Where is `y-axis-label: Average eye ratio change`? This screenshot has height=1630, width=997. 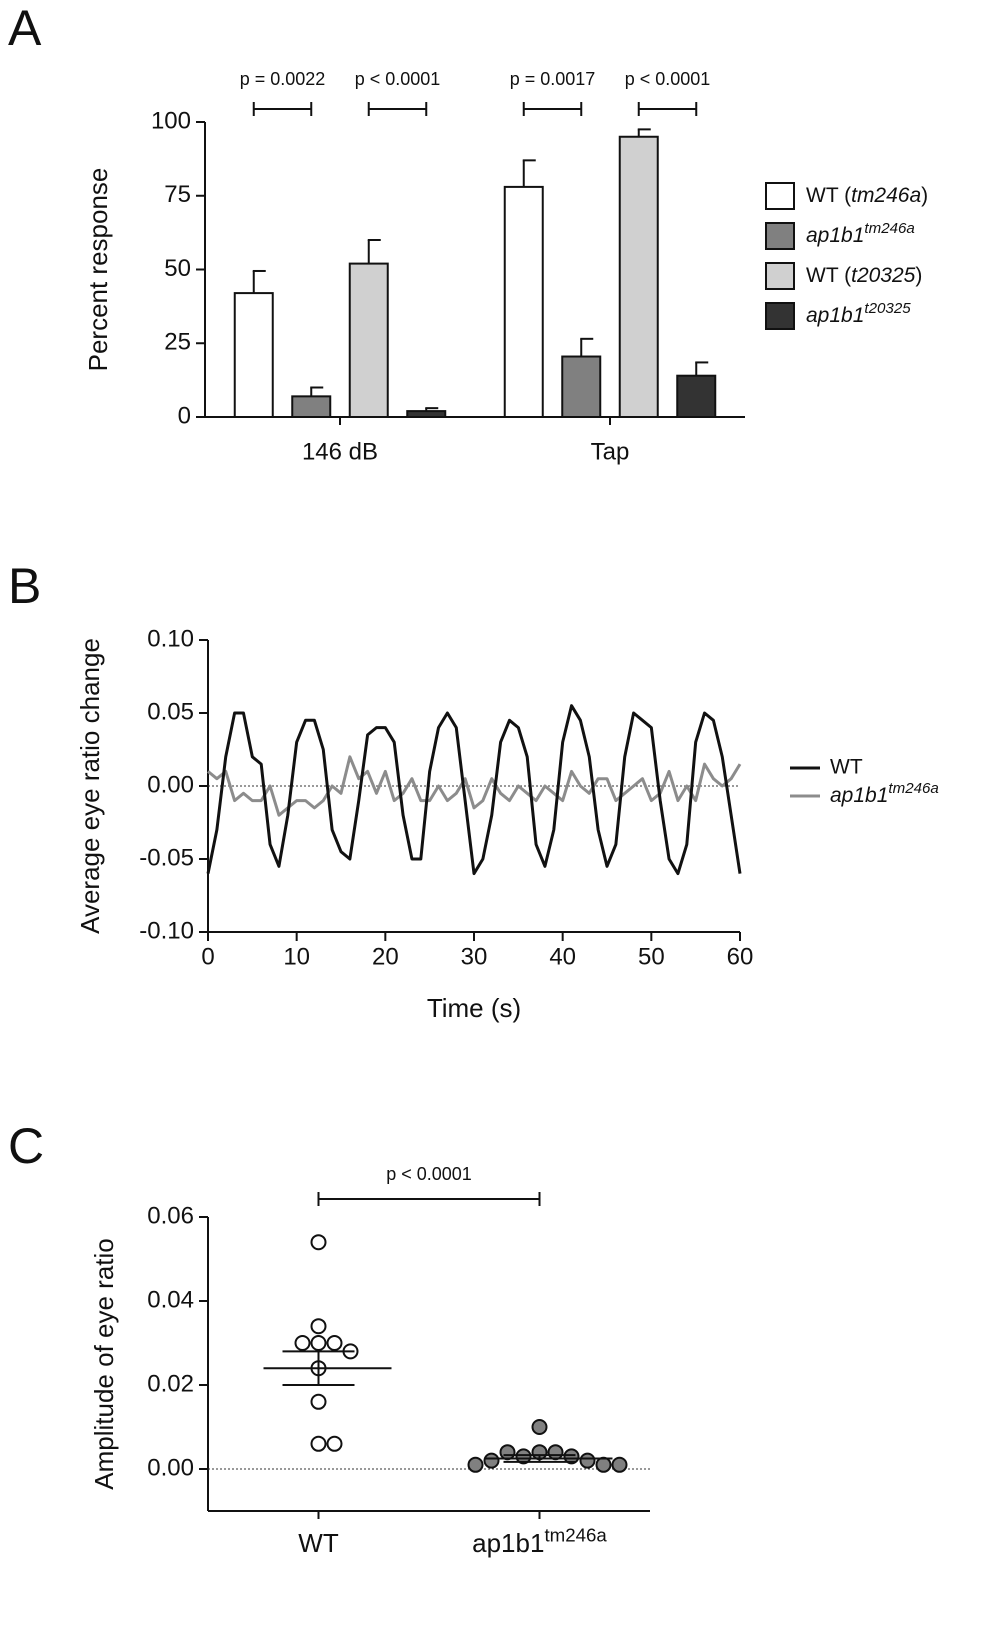 y-axis-label: Average eye ratio change is located at coordinates (90, 786).